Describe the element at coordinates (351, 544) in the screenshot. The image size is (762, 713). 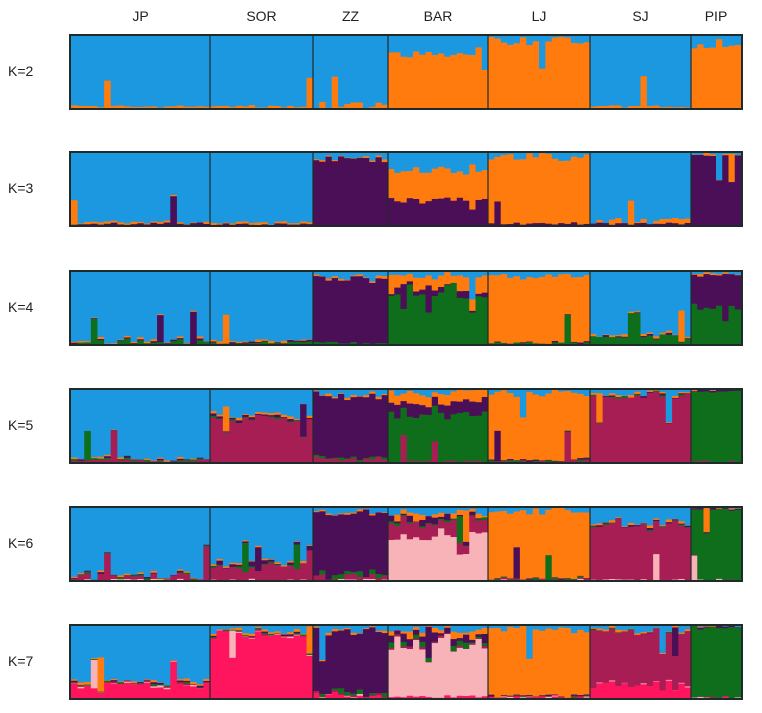
I see `population-group-zz` at that location.